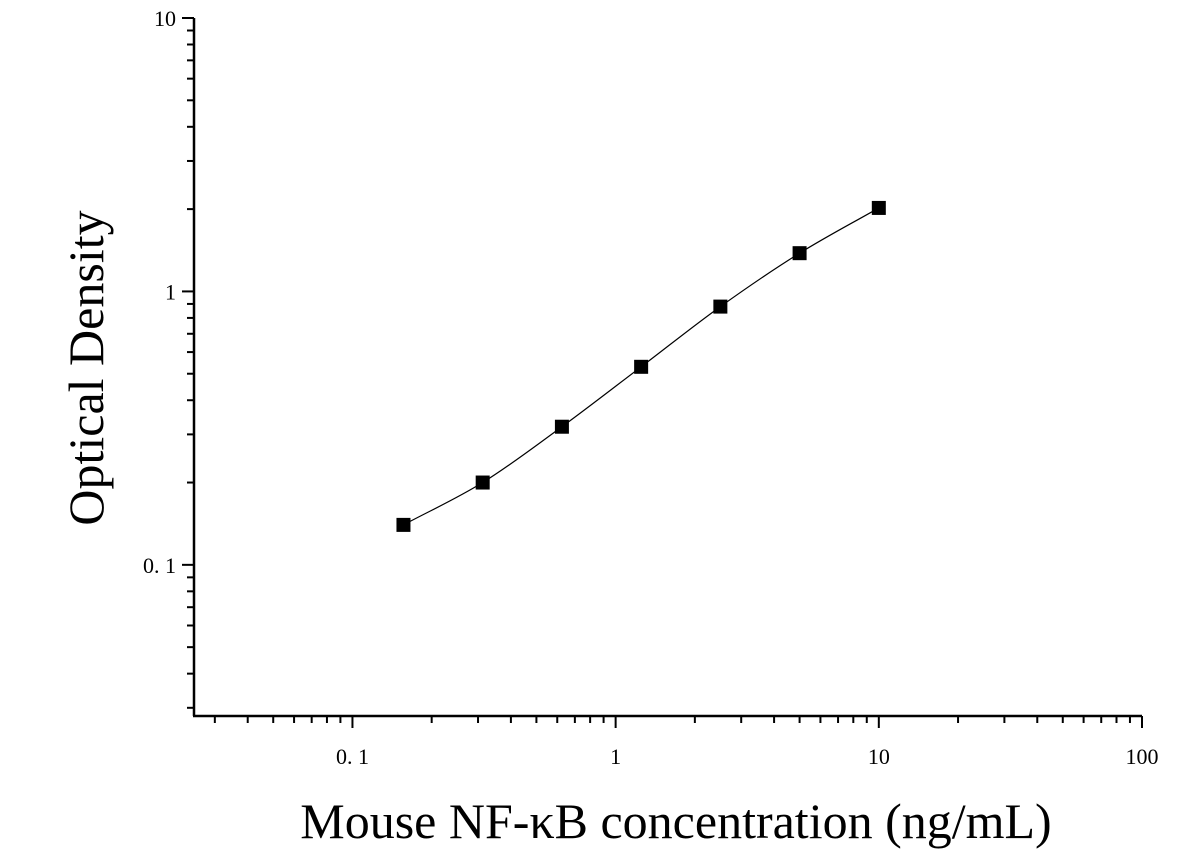 The image size is (1194, 860). I want to click on x-tick-label: 10, so click(879, 756).